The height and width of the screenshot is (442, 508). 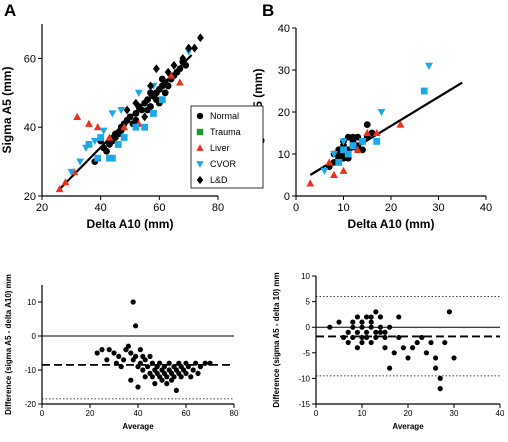 What do you see at coordinates (138, 426) in the screenshot?
I see `x-axis-title: Average` at bounding box center [138, 426].